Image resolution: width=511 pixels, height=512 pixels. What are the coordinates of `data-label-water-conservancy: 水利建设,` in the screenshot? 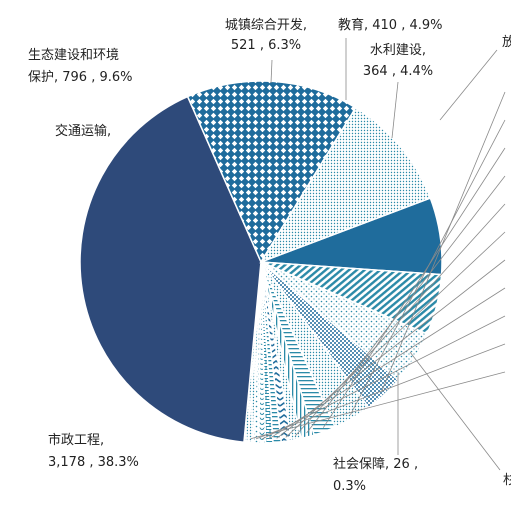 It's located at (398, 50).